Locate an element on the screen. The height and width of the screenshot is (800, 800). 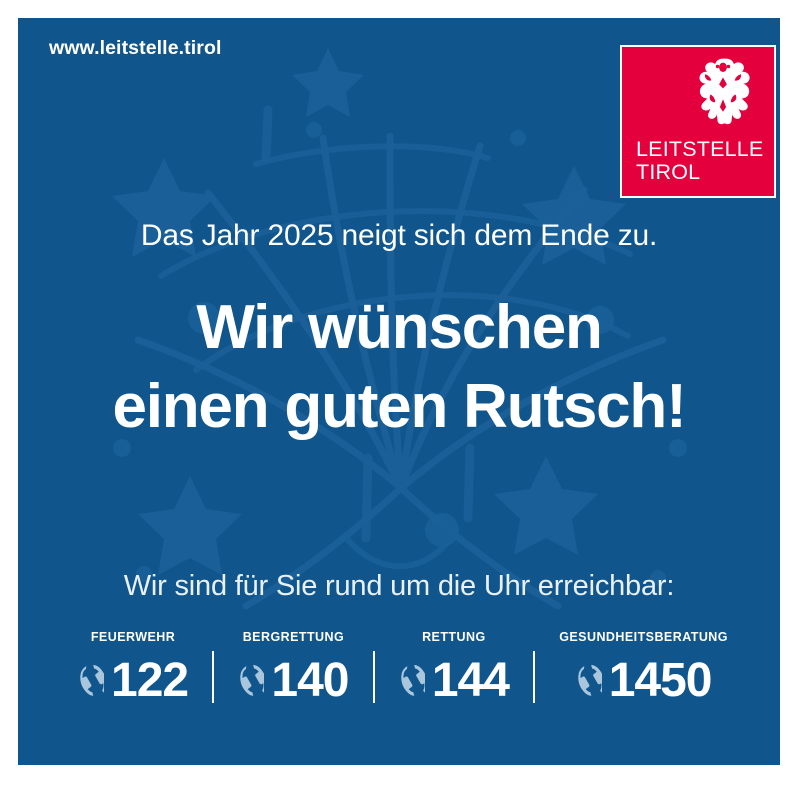
emergency-number-gesundheitsberatung: GESUNDHEITSBERATUNG 1450 is located at coordinates (643, 667).